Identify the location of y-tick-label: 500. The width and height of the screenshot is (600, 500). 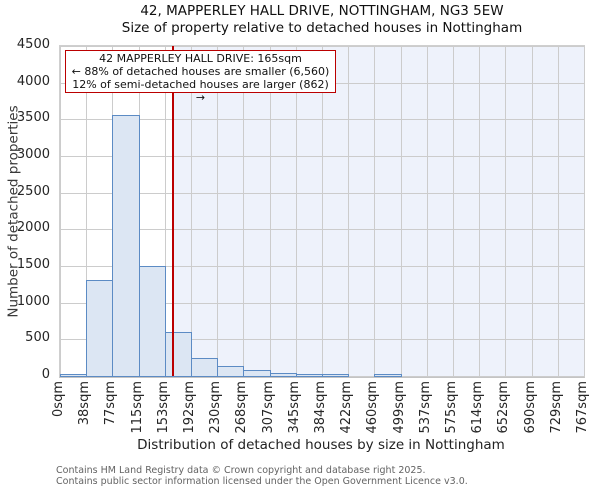
(37, 338).